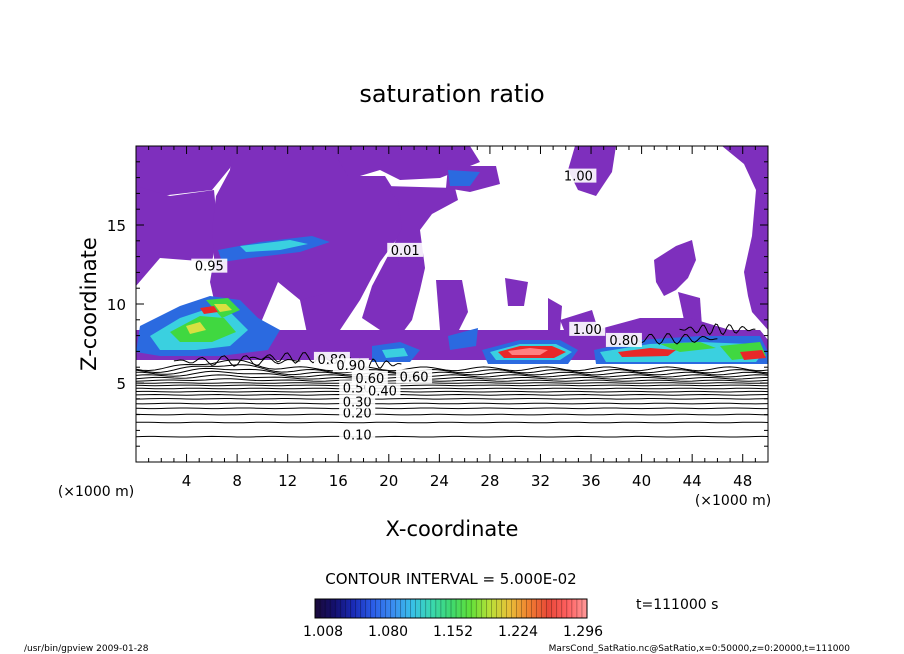 The width and height of the screenshot is (904, 654). What do you see at coordinates (483, 333) in the screenshot?
I see `supersaturation-peak` at bounding box center [483, 333].